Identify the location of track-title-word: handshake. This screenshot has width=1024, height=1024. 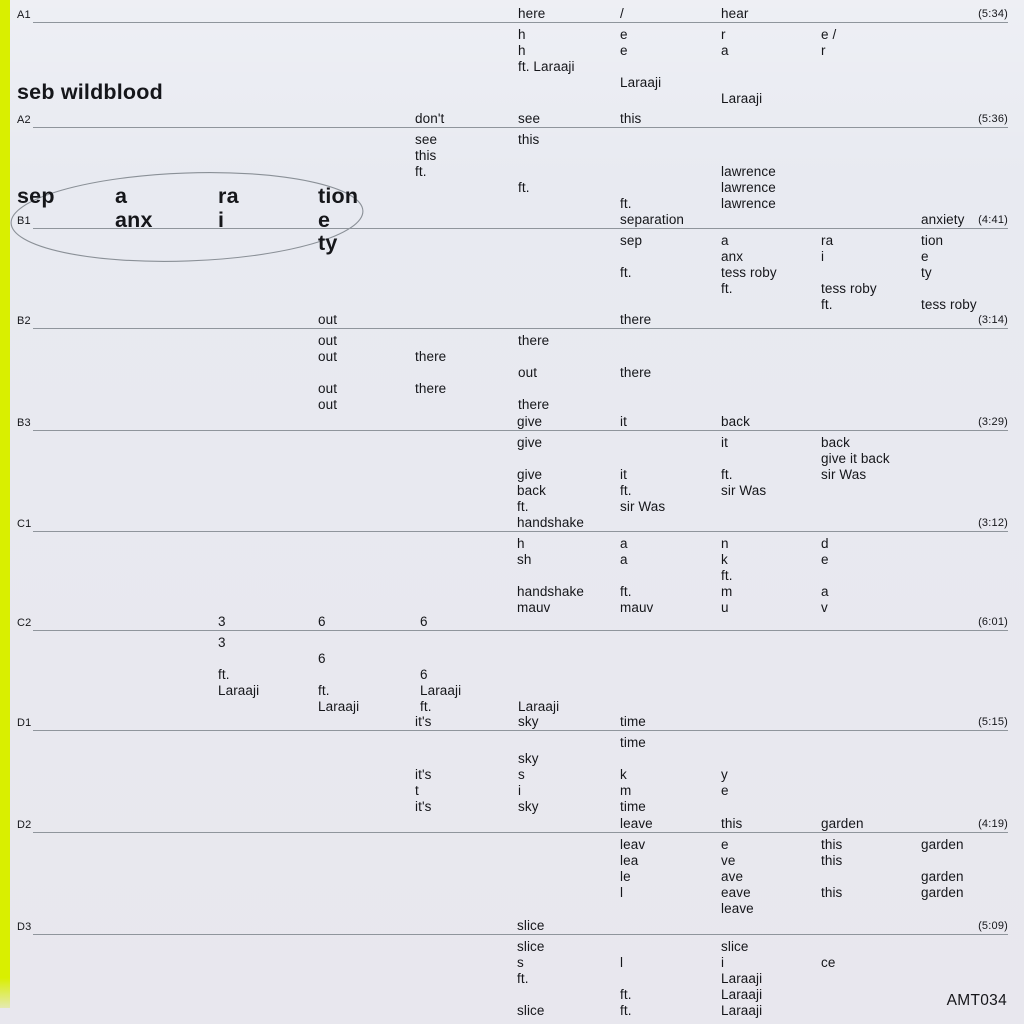
(550, 522).